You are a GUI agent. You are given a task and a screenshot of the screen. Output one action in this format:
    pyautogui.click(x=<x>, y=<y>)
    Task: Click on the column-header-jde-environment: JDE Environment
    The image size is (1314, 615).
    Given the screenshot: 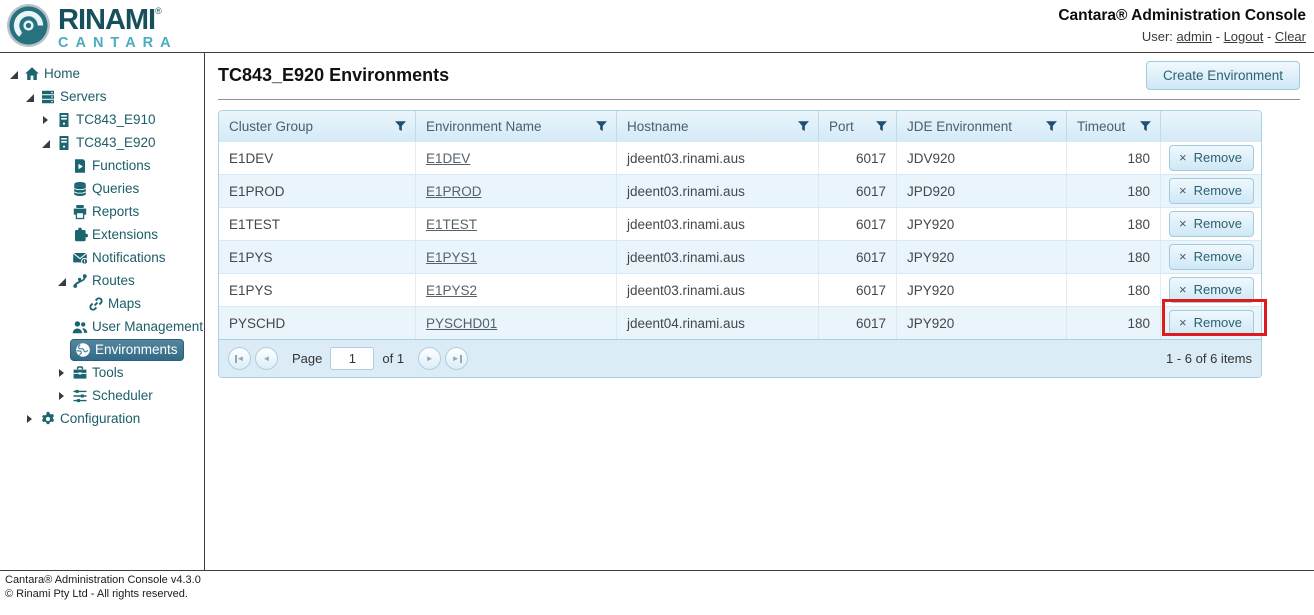 What is the action you would take?
    pyautogui.click(x=982, y=126)
    